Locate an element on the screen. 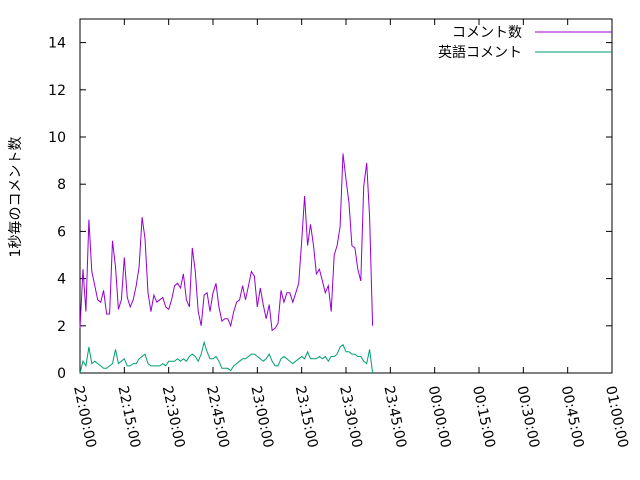 The width and height of the screenshot is (640, 480). x-tick-label: 23:30:00 is located at coordinates (350, 417).